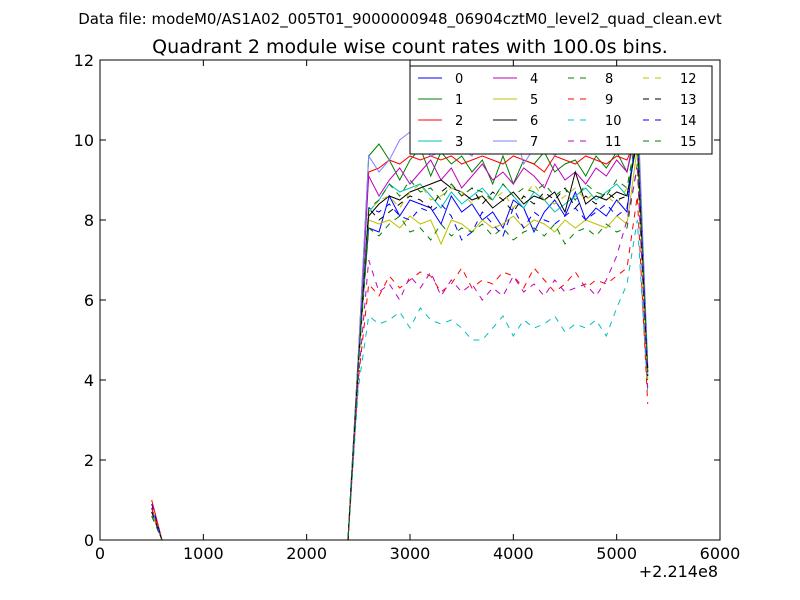  Describe the element at coordinates (100, 553) in the screenshot. I see `x-tick-label-0: 0` at that location.